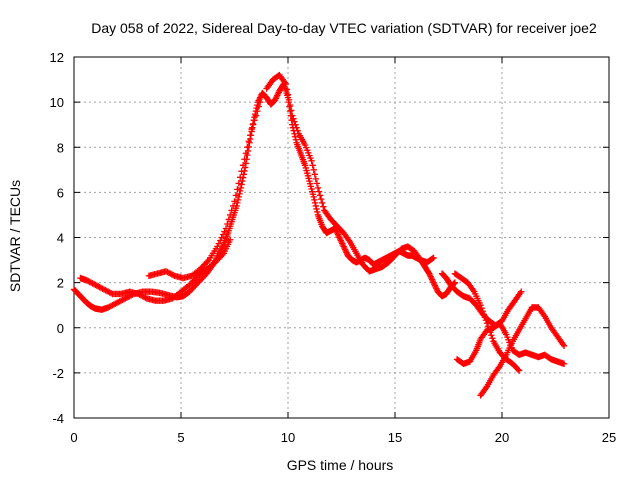 This screenshot has width=640, height=480. Describe the element at coordinates (58, 373) in the screenshot. I see `y-tick-label: -2` at that location.